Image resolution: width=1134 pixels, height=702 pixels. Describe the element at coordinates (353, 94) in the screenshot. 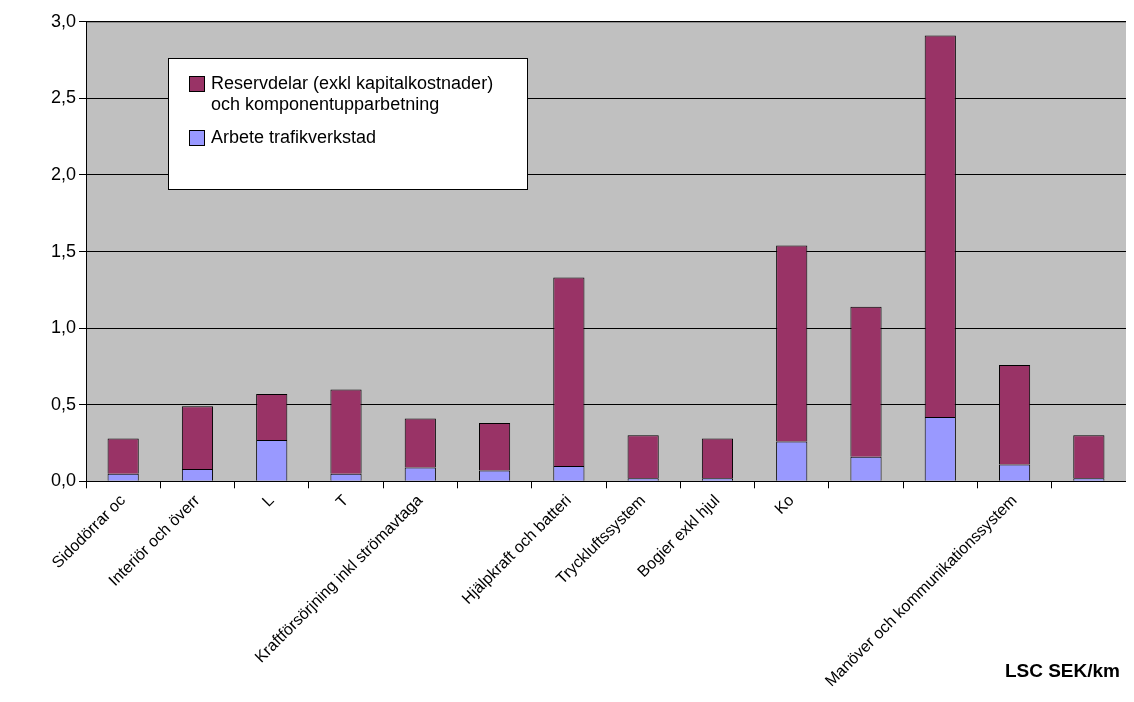

I see `legend-label: Reservdelar (exkl kapitalkostnader) och komponentupparbetning` at that location.